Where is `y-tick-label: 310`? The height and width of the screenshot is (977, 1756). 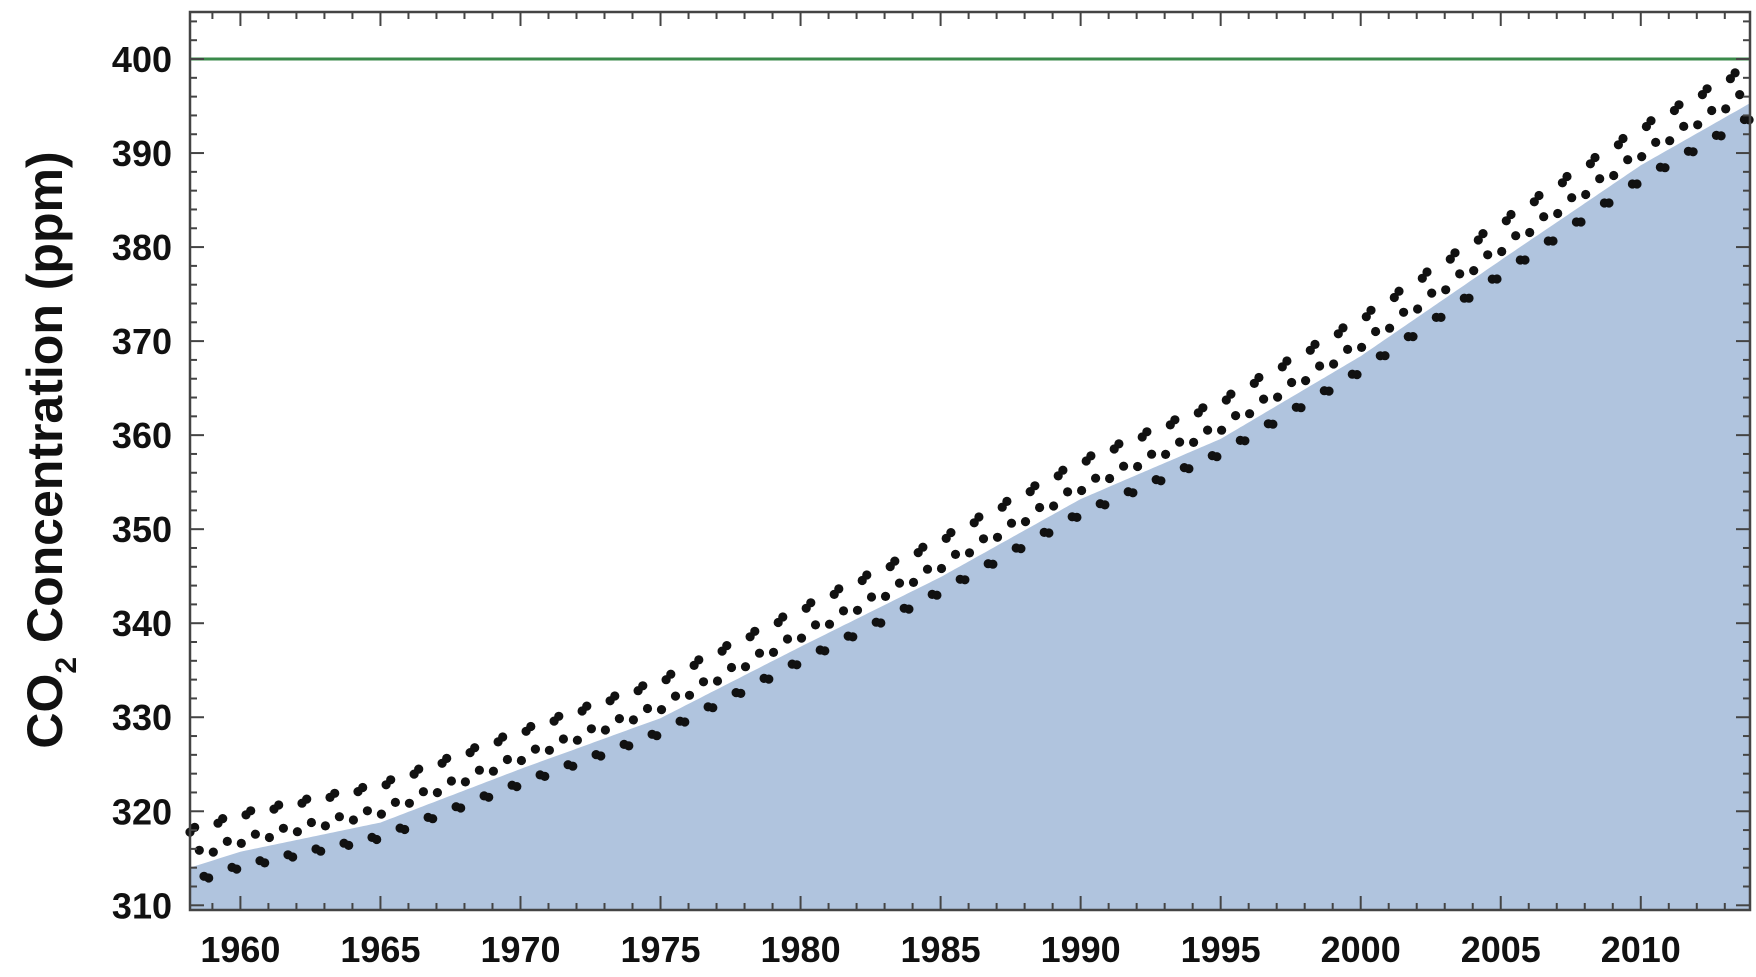
y-tick-label: 310 is located at coordinates (142, 905).